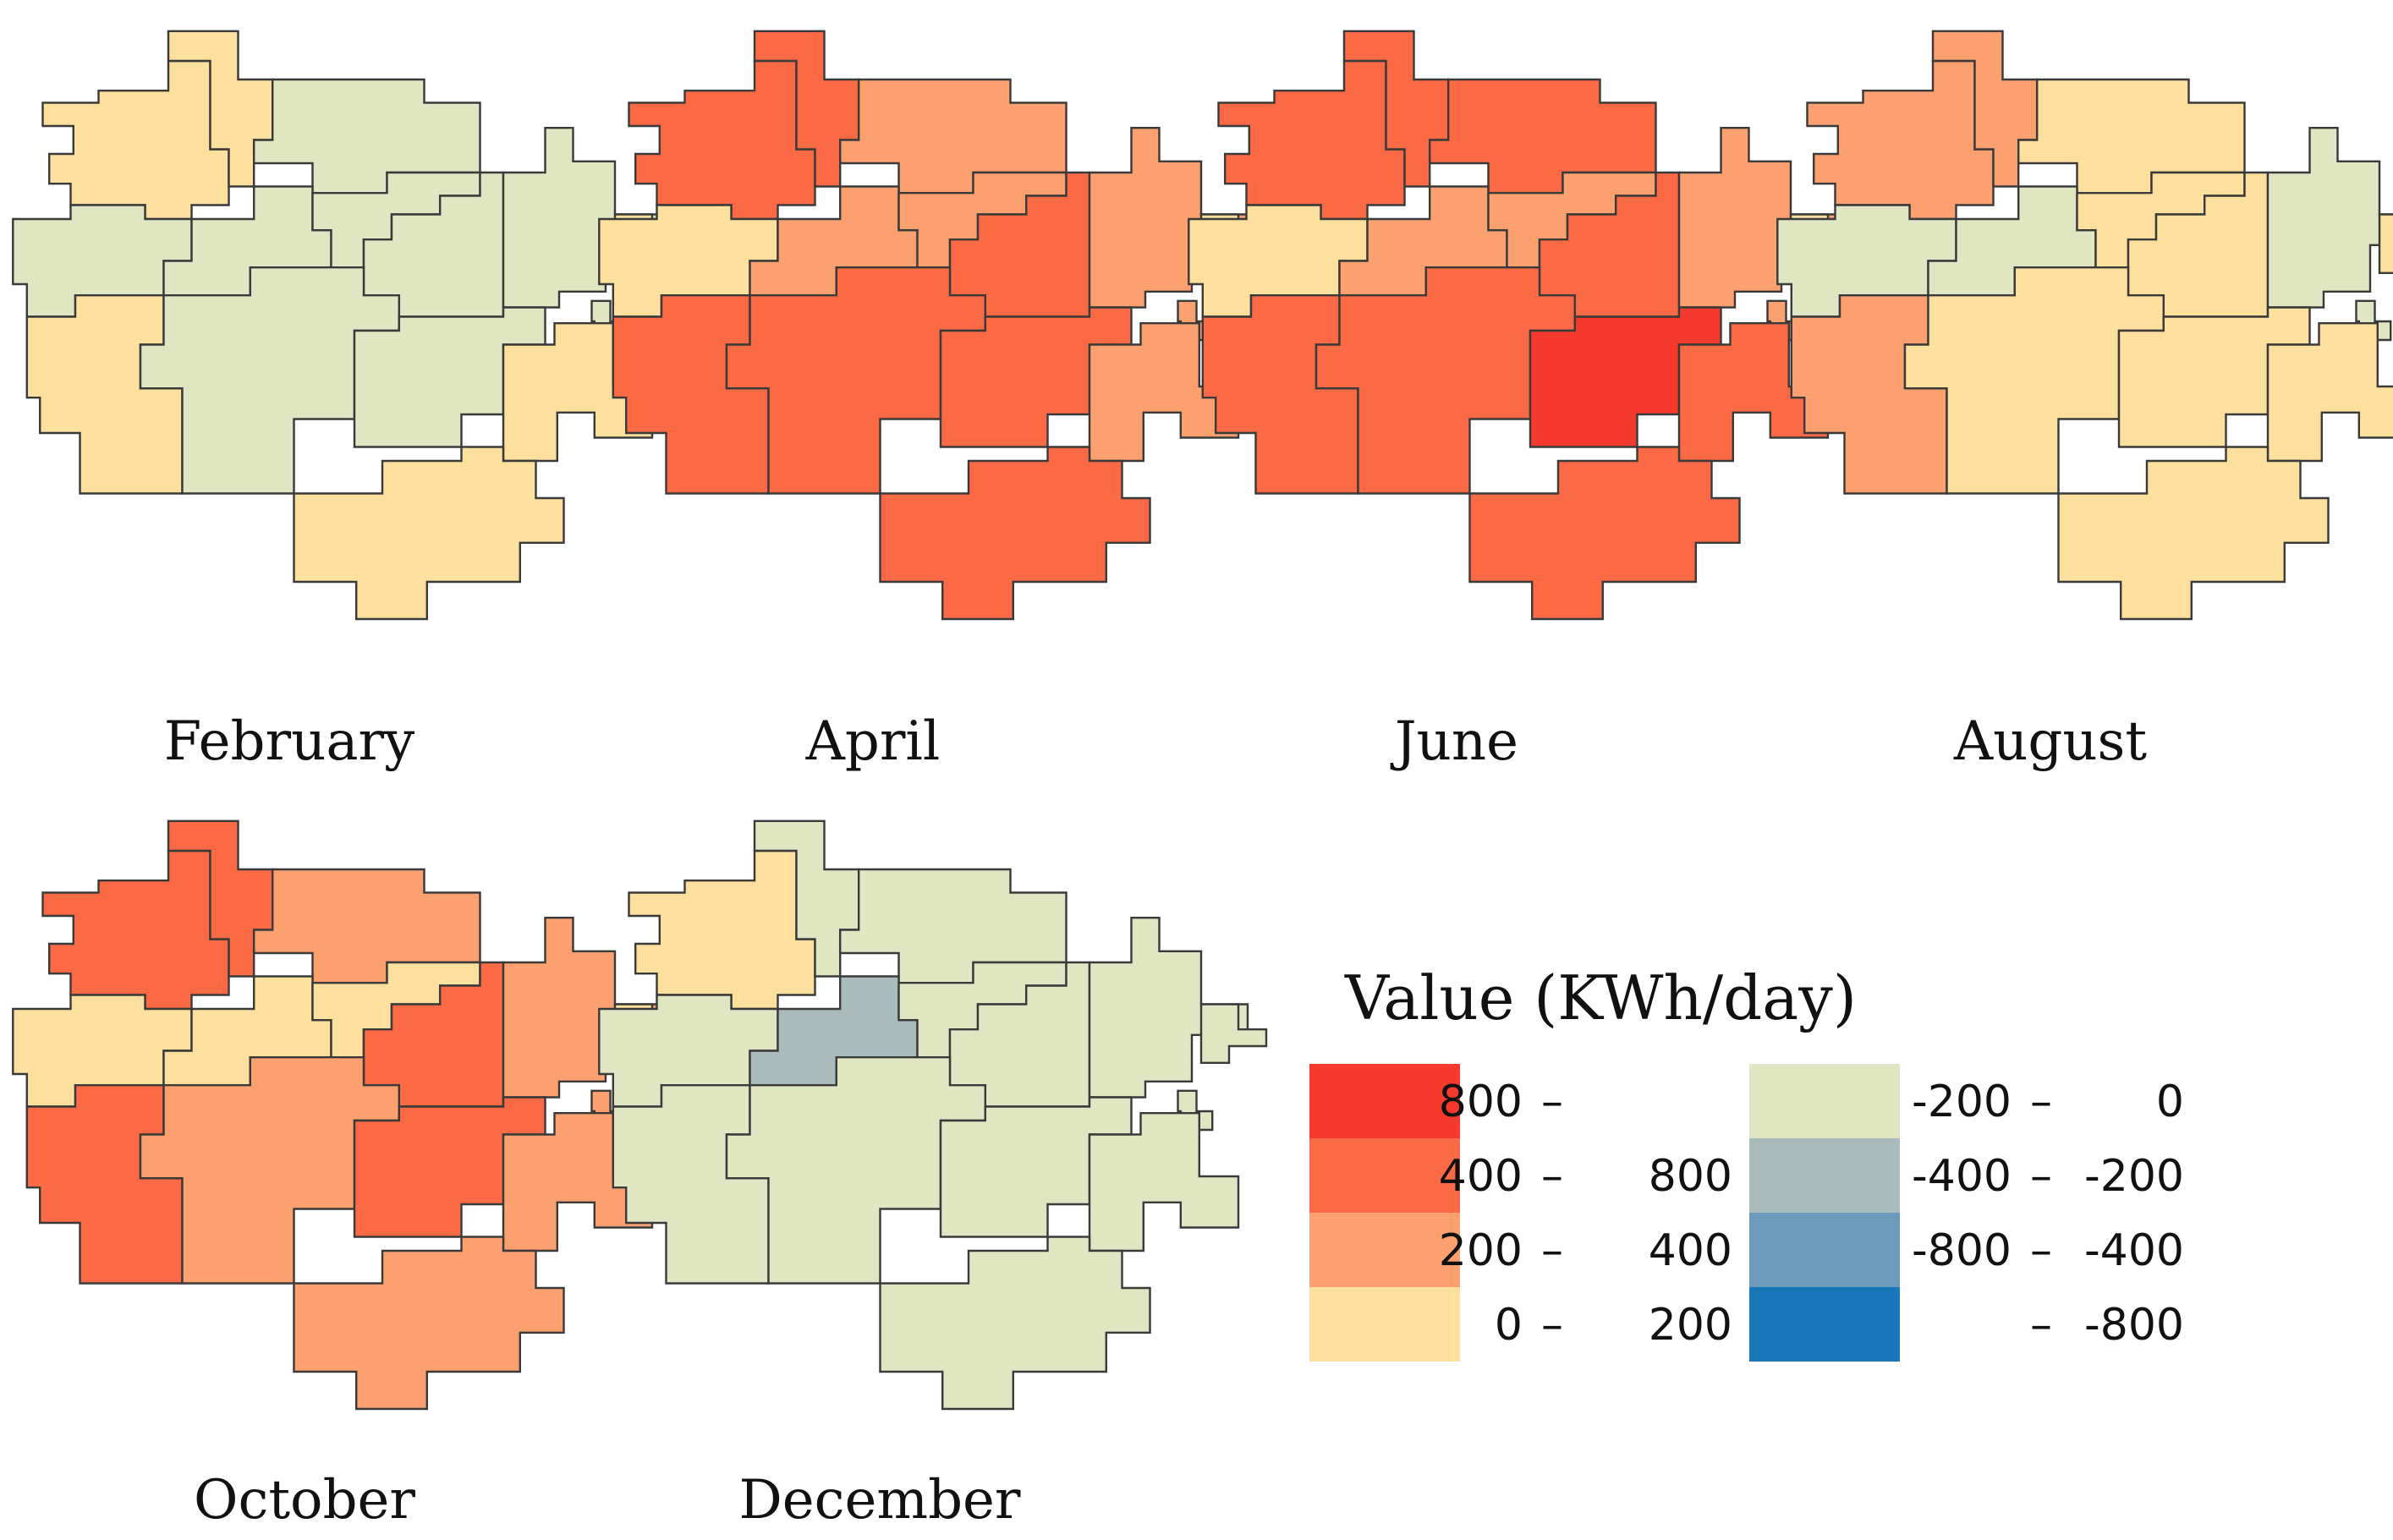 The image size is (2393, 1540). What do you see at coordinates (1900, 140) in the screenshot?
I see `region-nw-august` at bounding box center [1900, 140].